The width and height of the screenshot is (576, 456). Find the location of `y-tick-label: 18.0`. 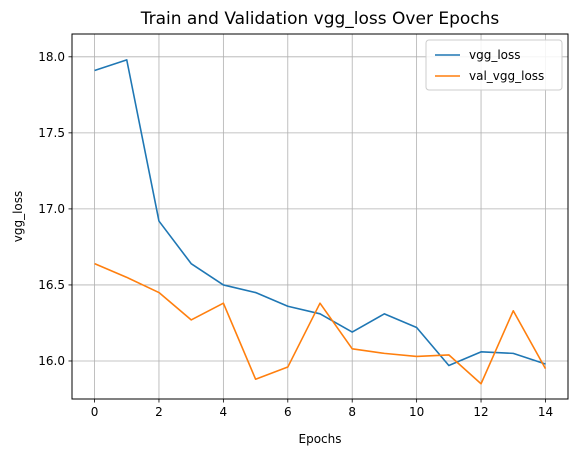

y-tick-label: 18.0 is located at coordinates (51, 57).